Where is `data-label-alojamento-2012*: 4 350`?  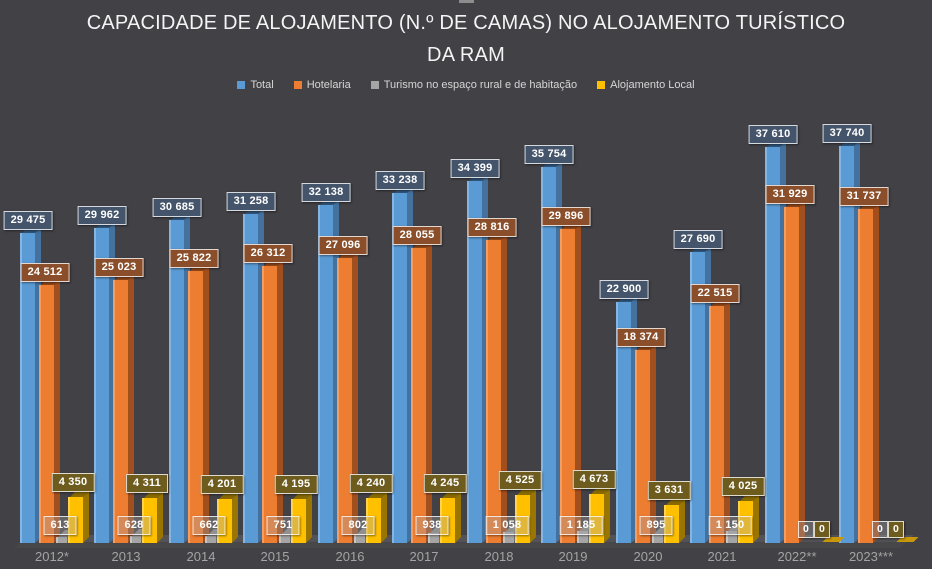
data-label-alojamento-2012*: 4 350 is located at coordinates (73, 482).